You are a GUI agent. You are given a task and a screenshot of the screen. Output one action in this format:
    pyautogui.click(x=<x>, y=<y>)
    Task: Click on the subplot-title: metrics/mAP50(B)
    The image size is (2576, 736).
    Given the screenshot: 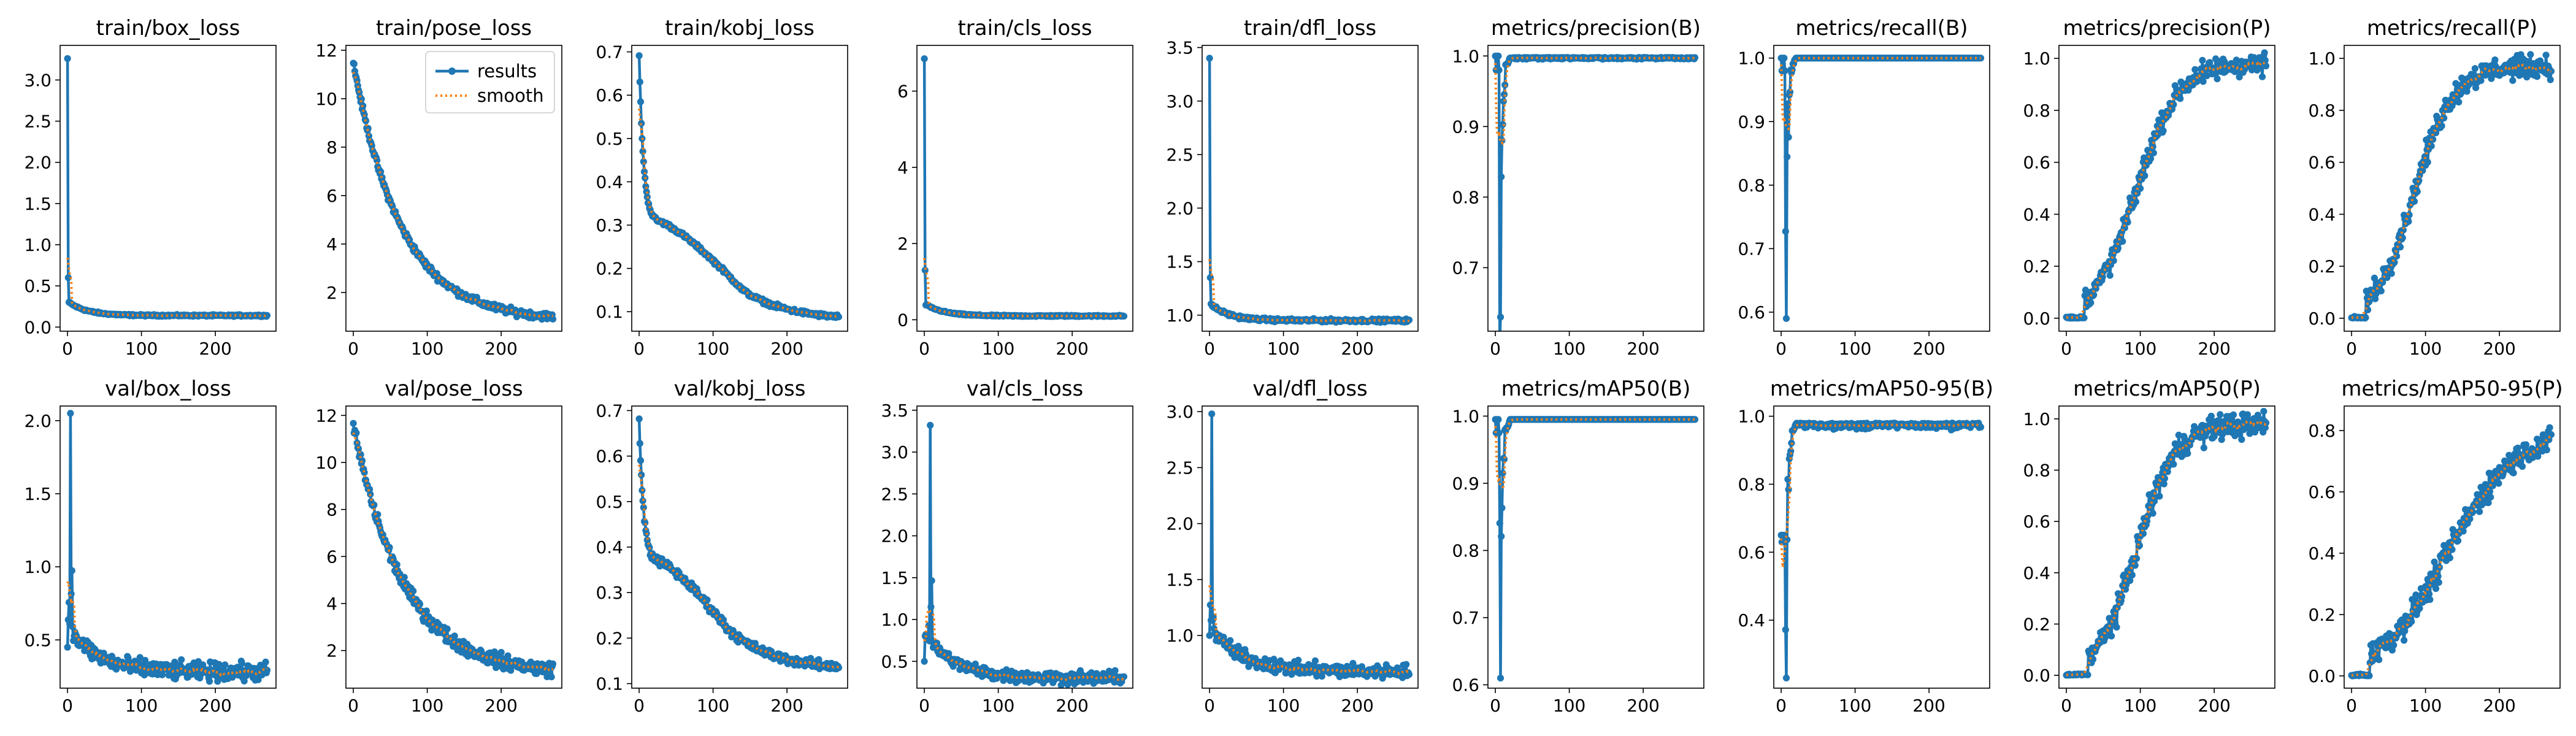 What is the action you would take?
    pyautogui.click(x=1596, y=389)
    